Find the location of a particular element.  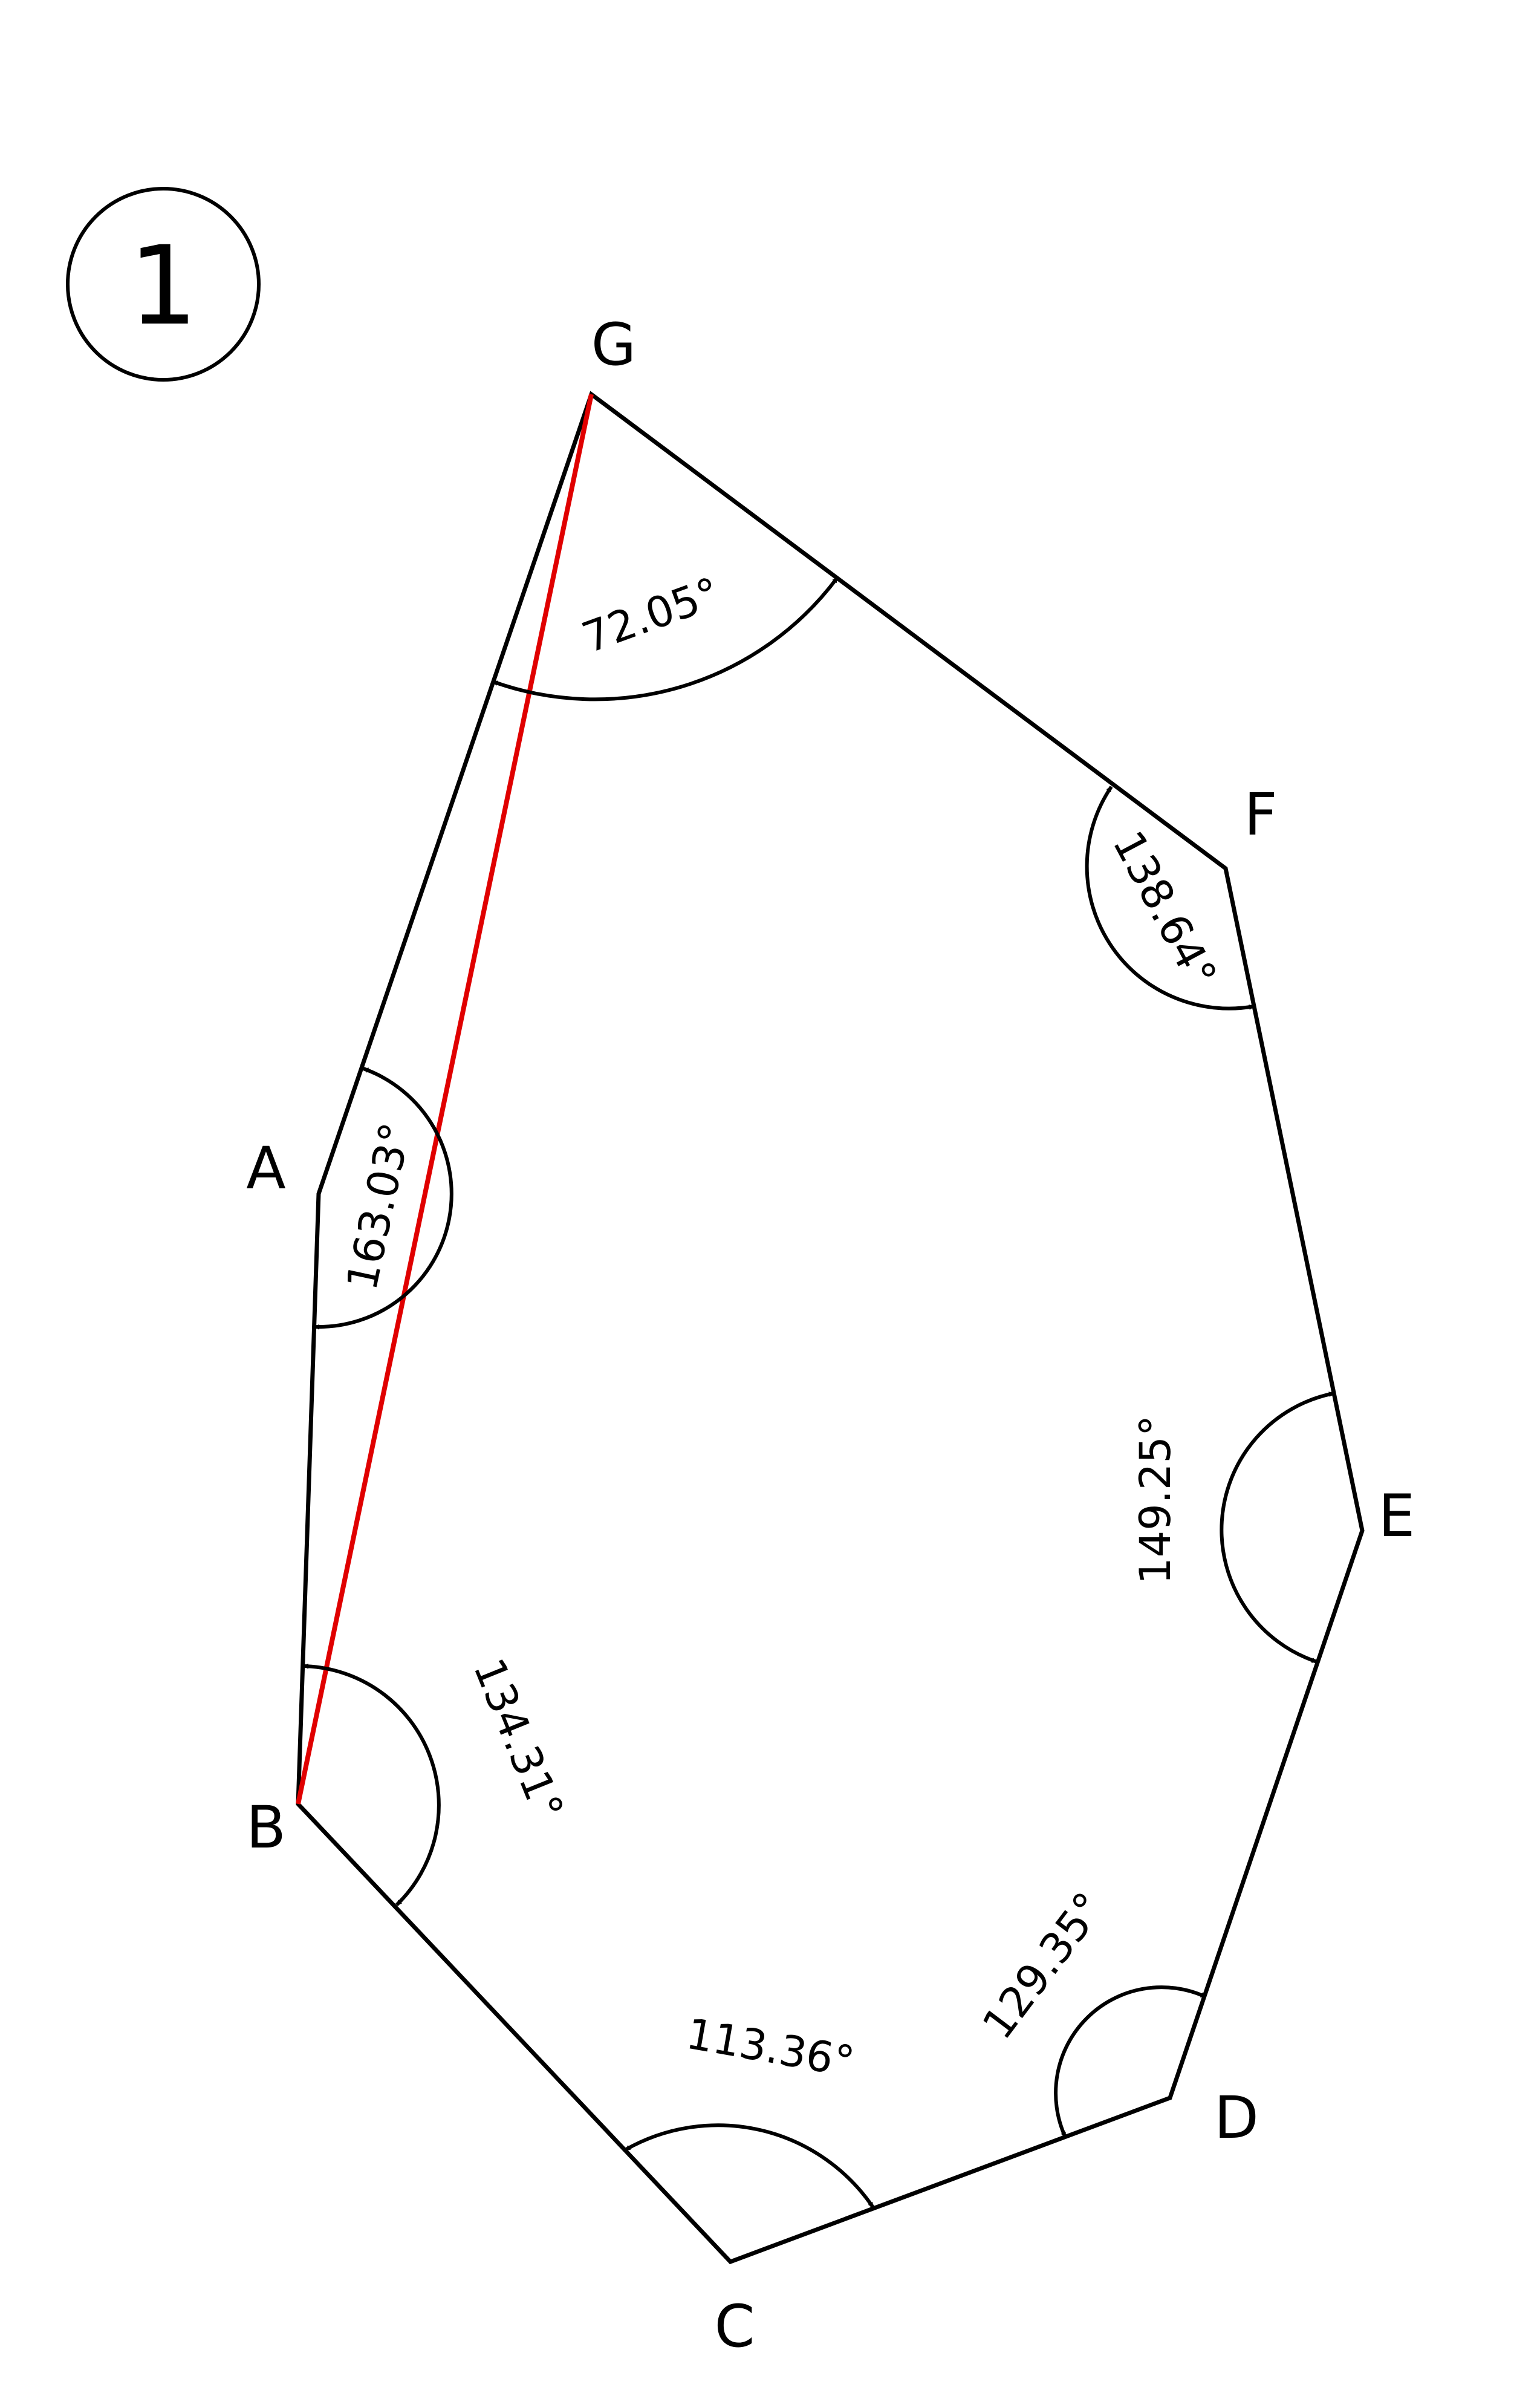

figure-number-circle is located at coordinates (163, 284).